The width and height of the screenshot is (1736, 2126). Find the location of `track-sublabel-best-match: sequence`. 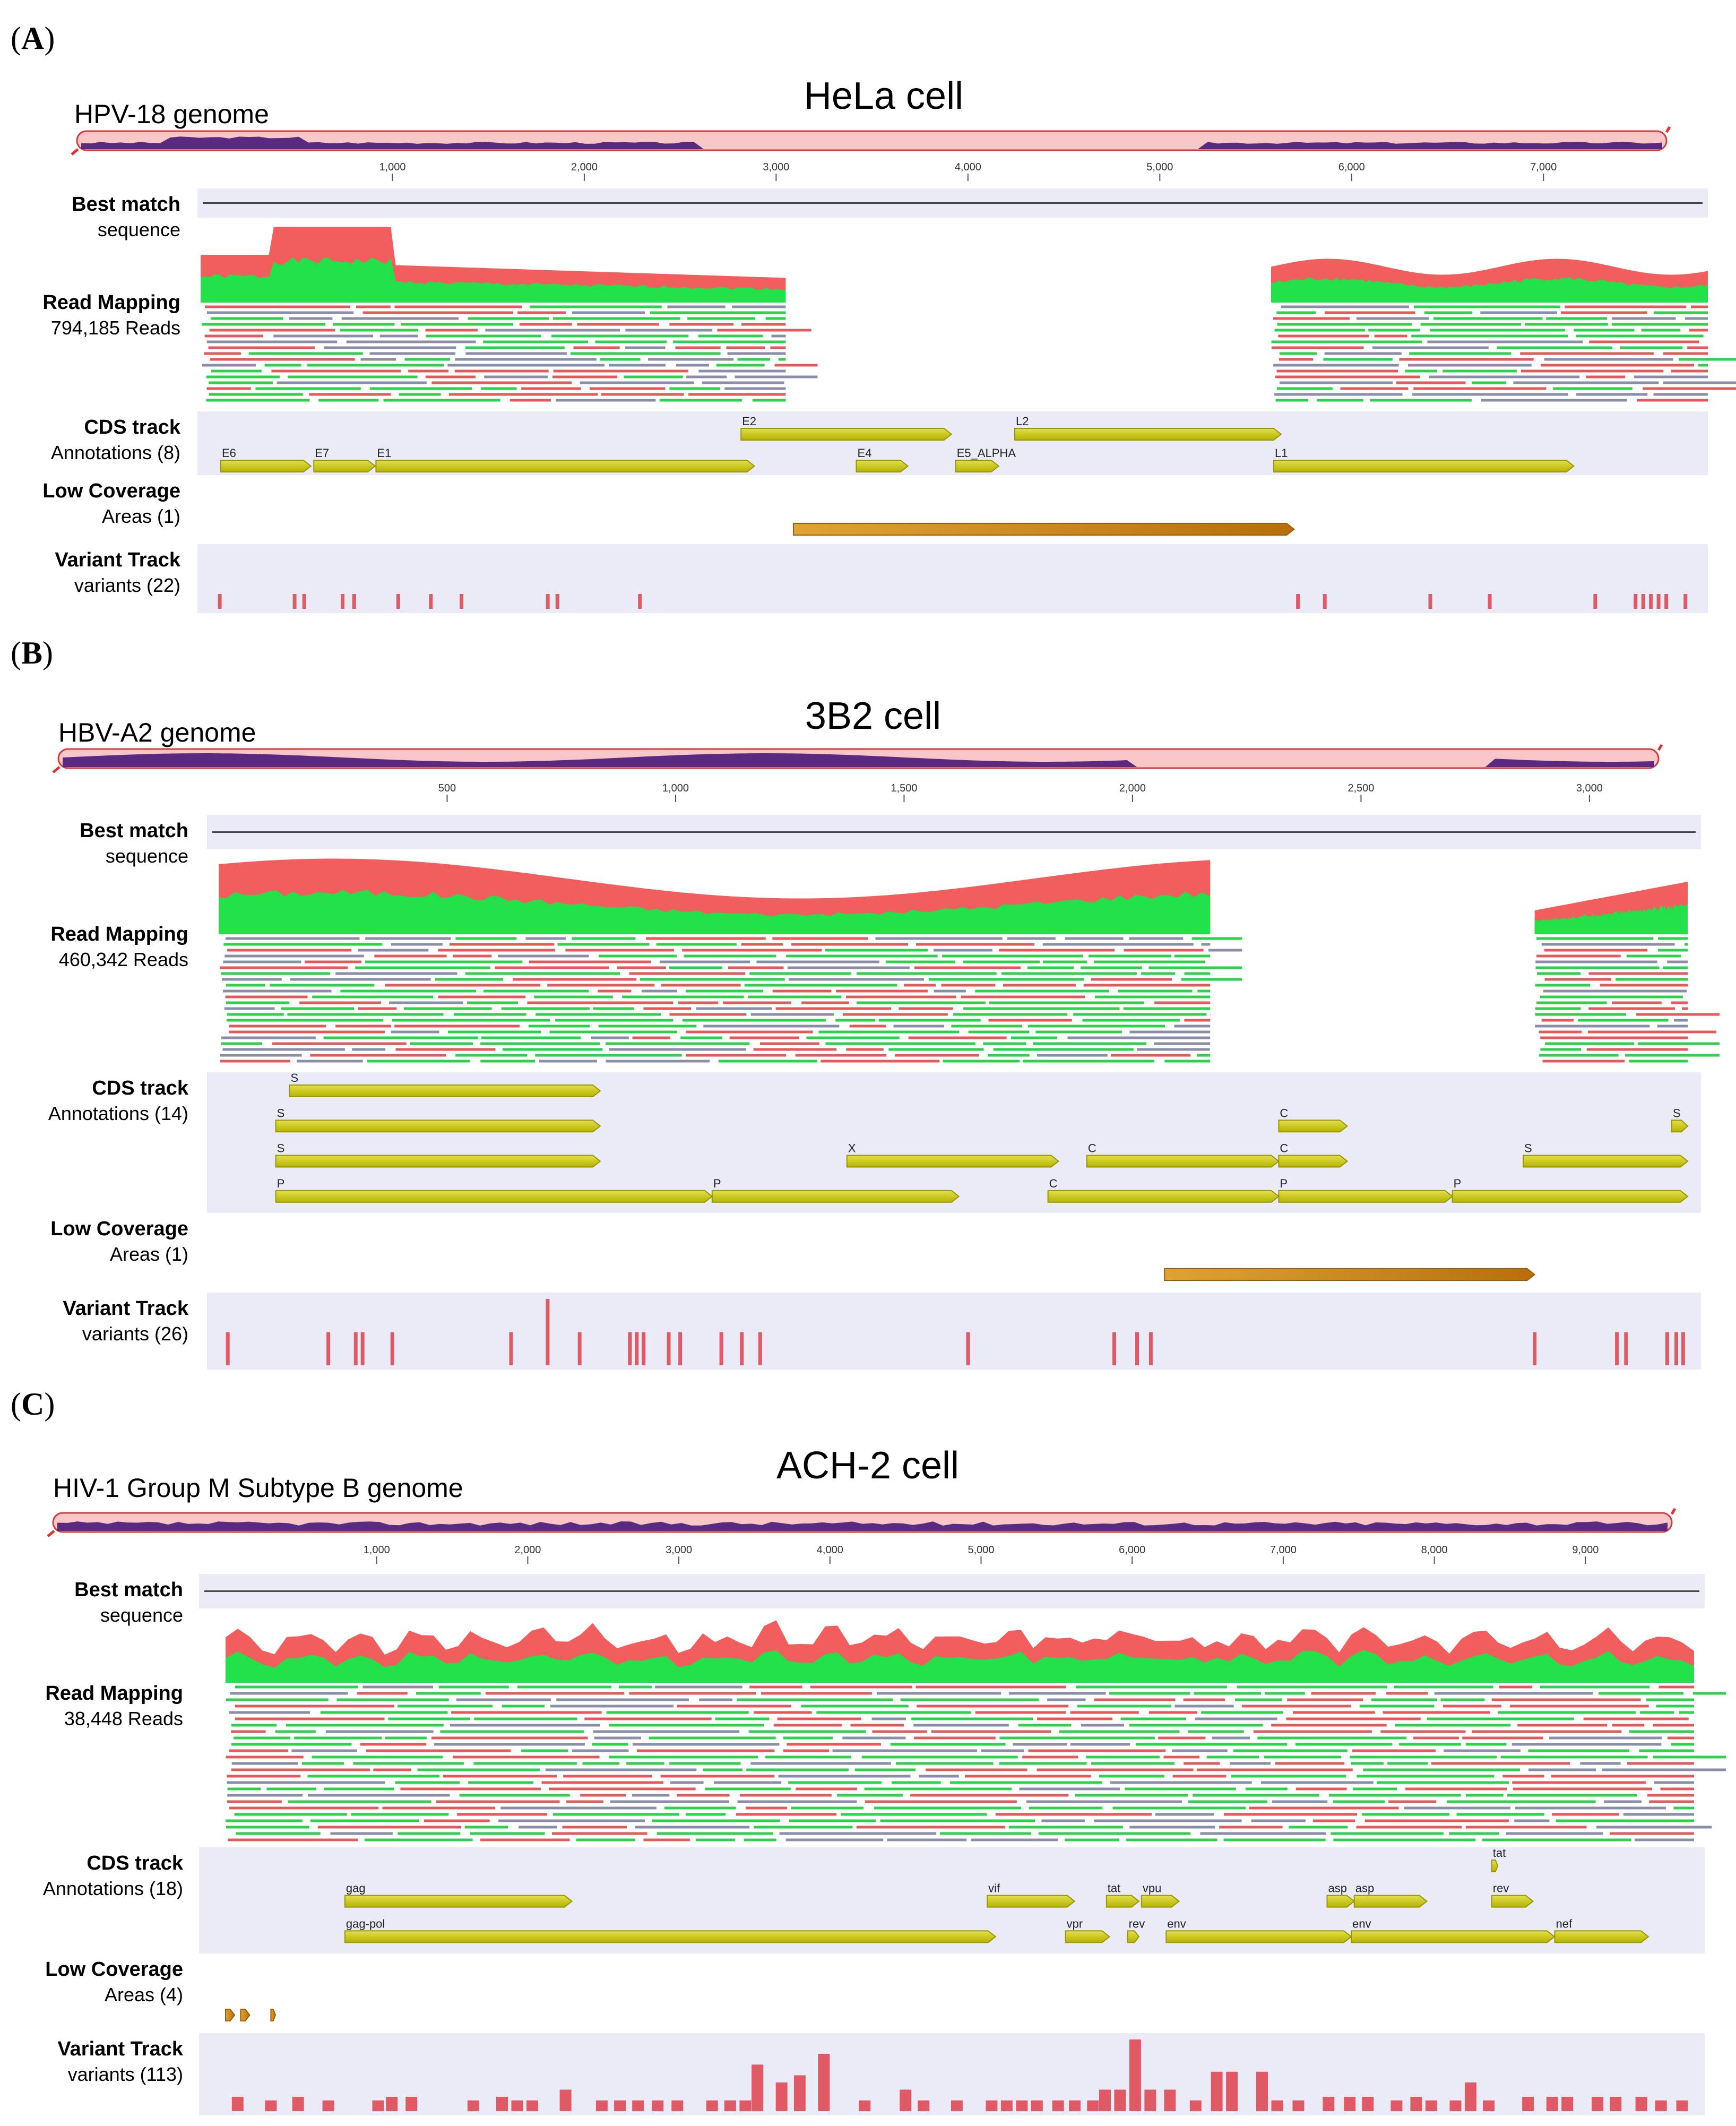

track-sublabel-best-match: sequence is located at coordinates (139, 229).